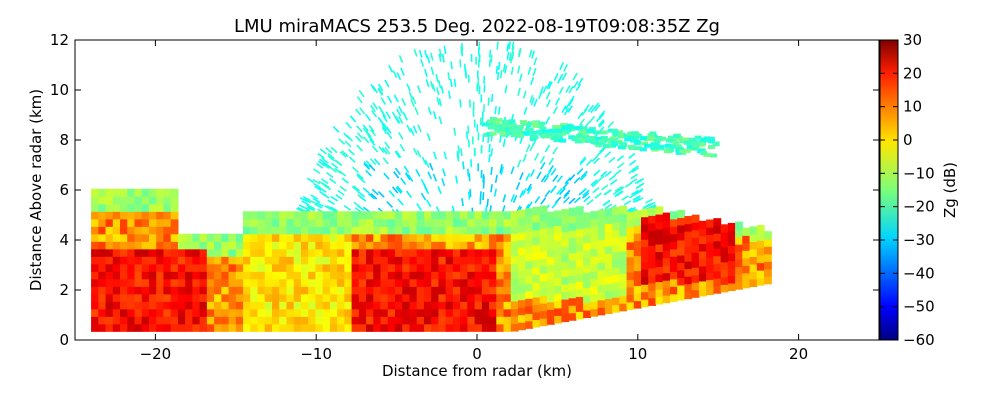 The height and width of the screenshot is (400, 1000). I want to click on x-tick-label: −20, so click(156, 354).